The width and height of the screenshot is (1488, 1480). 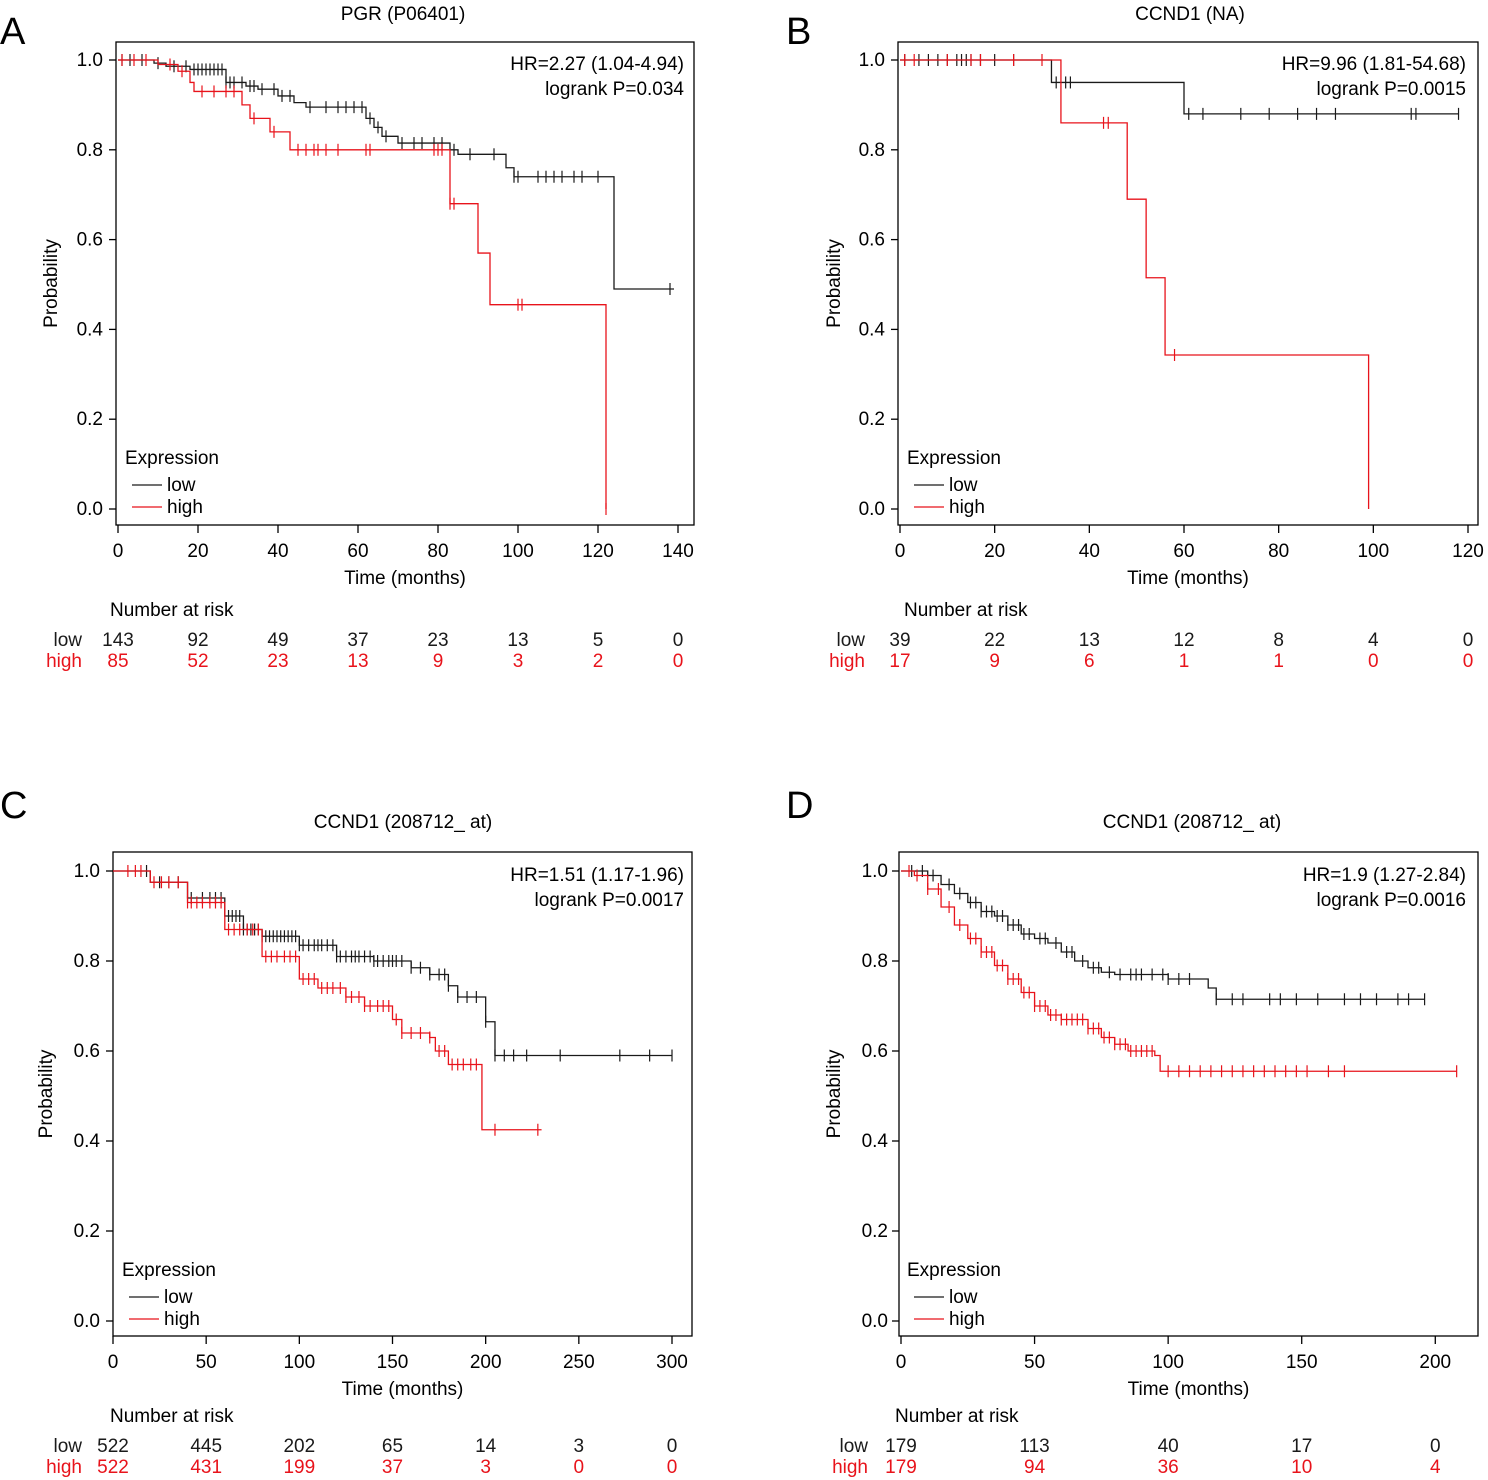 I want to click on risk-value-high: 94, so click(x=1035, y=1467).